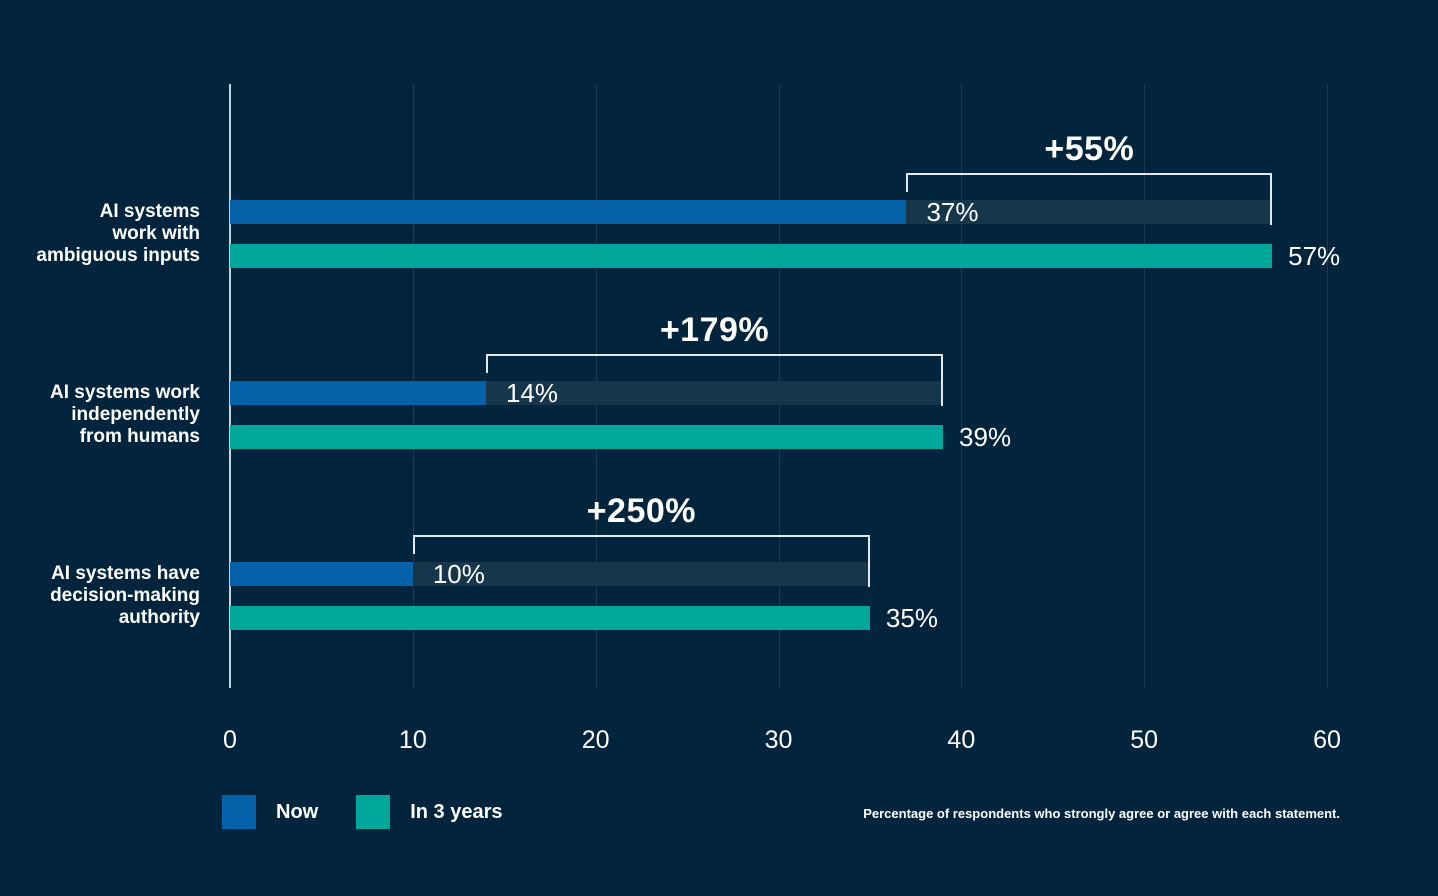 This screenshot has height=896, width=1438. Describe the element at coordinates (239, 812) in the screenshot. I see `legend-swatch-now` at that location.